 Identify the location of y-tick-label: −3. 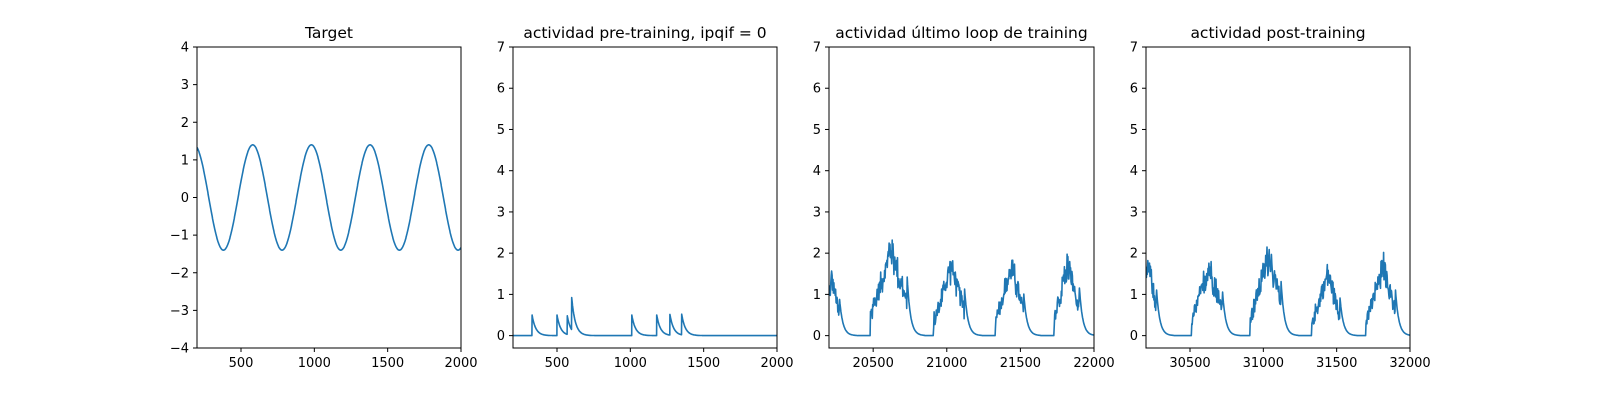
(179, 311).